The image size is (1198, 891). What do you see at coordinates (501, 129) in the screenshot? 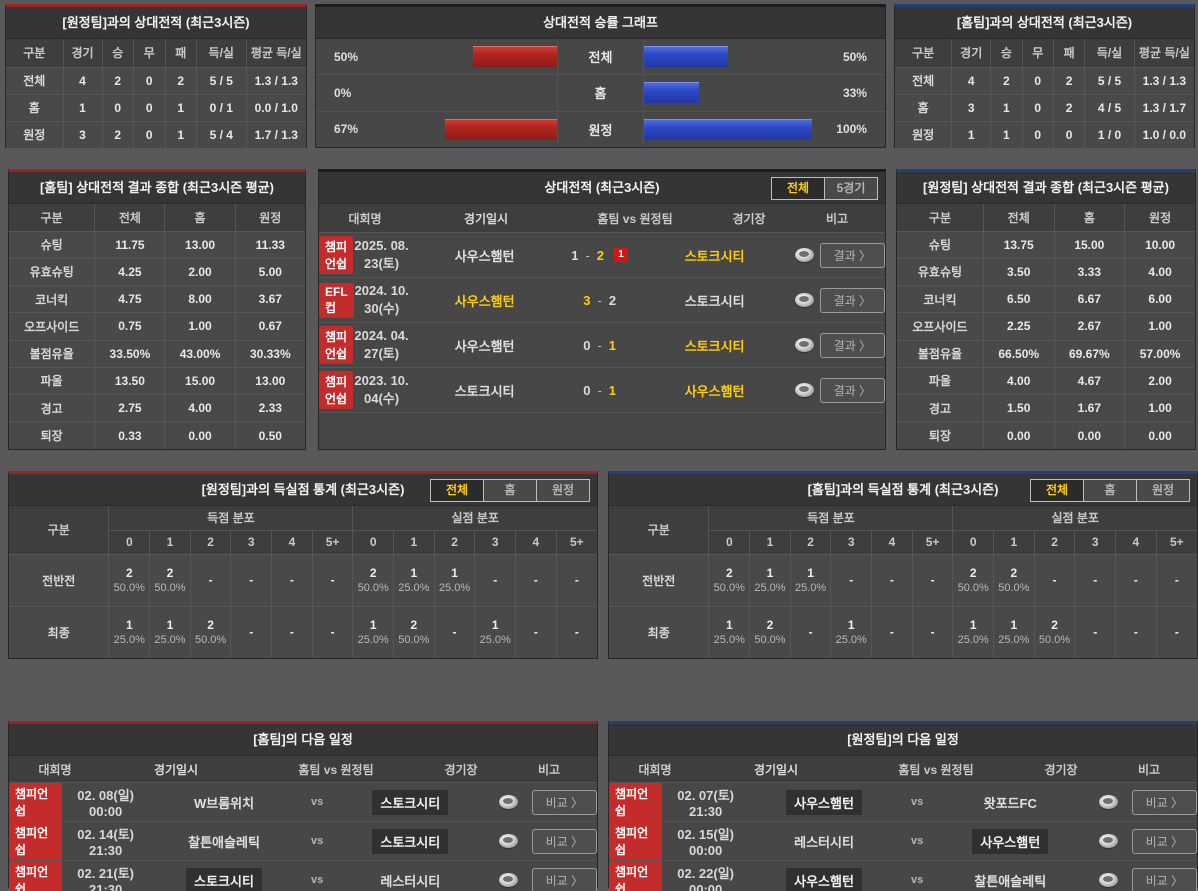
I see `home-bar` at bounding box center [501, 129].